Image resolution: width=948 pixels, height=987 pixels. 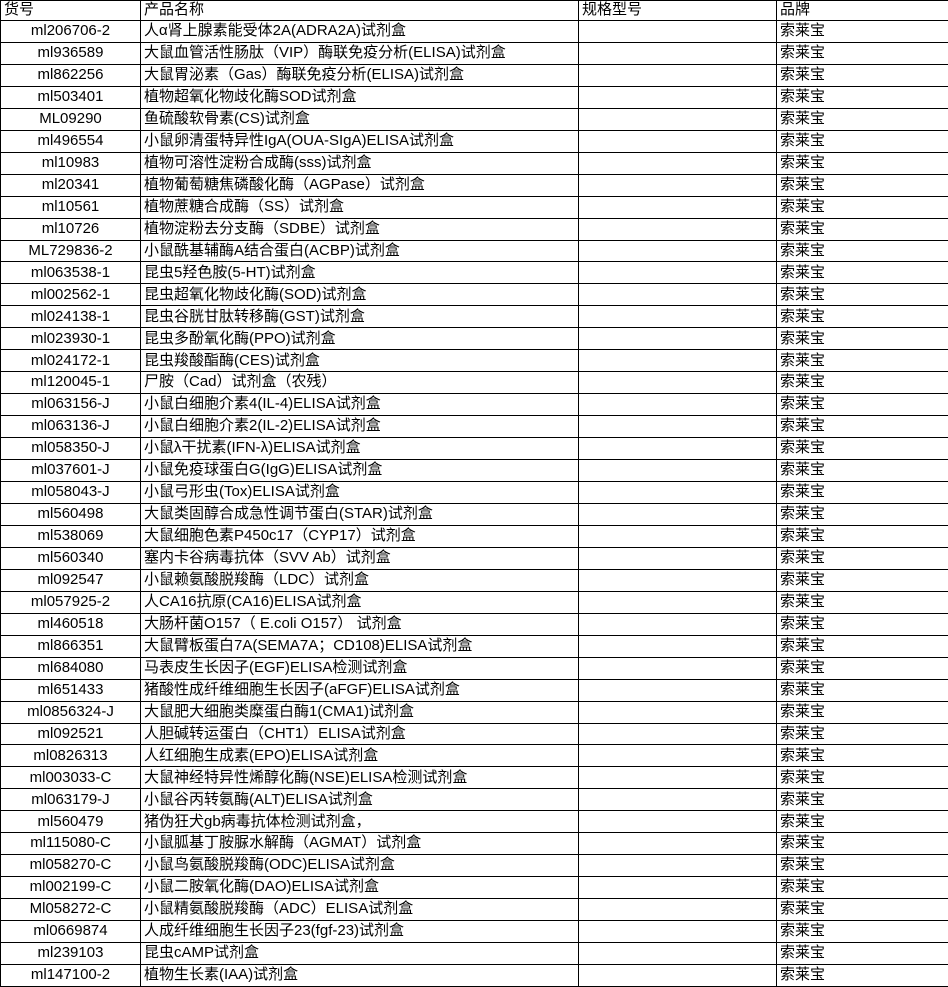 I want to click on cell-product-name: 人α肾上腺素能受体2A(ADRA2A)试剂盒, so click(x=359, y=31).